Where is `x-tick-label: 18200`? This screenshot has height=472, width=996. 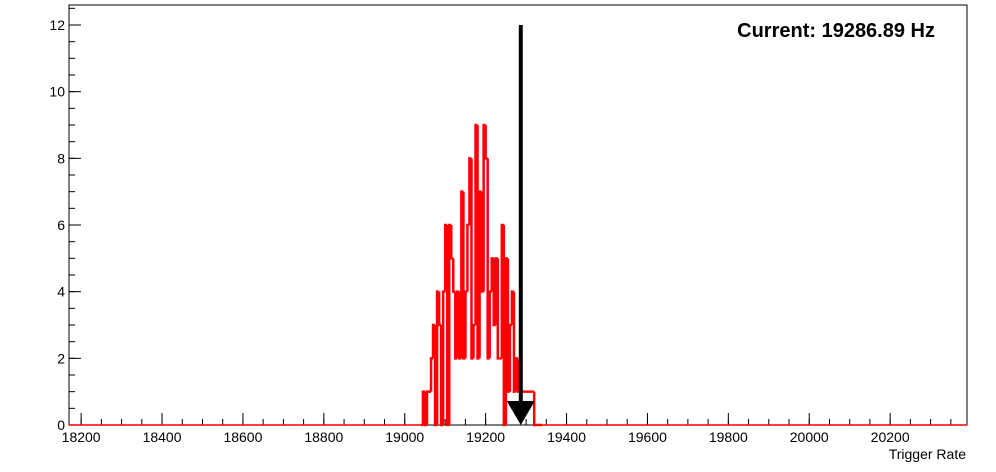
x-tick-label: 18200 is located at coordinates (81, 437).